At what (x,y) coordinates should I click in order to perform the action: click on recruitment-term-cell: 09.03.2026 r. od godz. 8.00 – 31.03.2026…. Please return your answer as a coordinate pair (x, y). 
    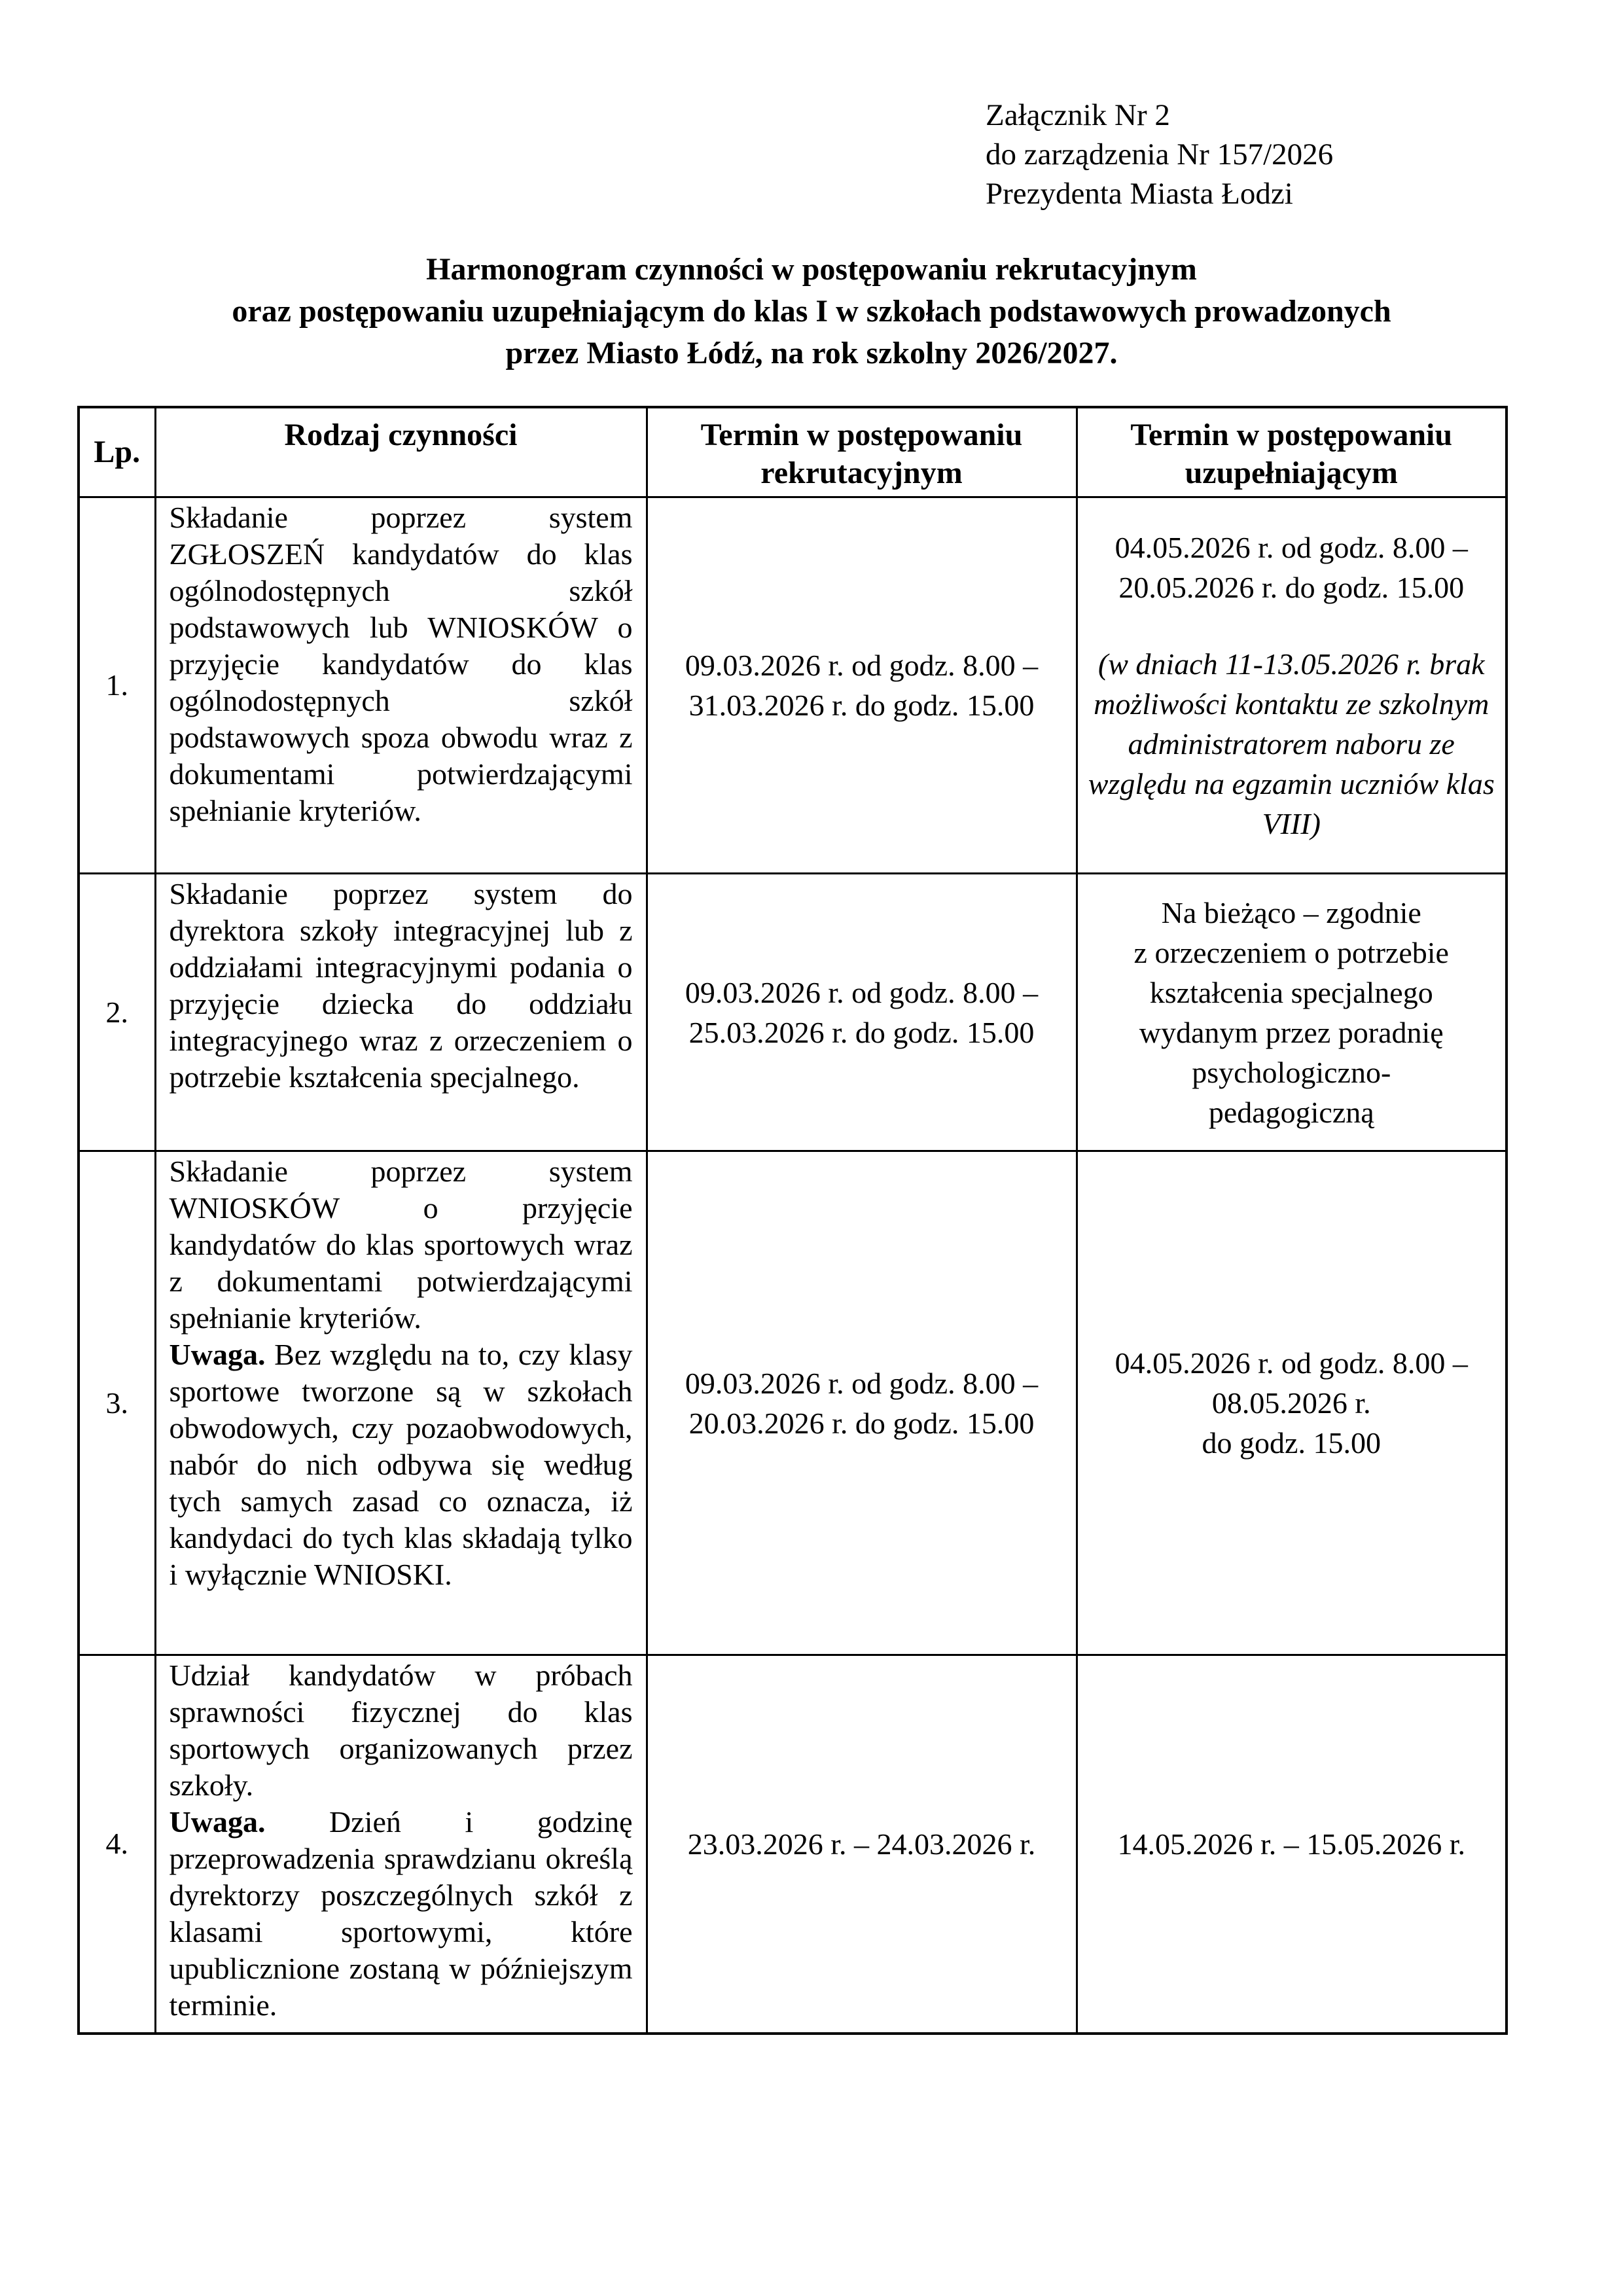
    Looking at the image, I should click on (861, 685).